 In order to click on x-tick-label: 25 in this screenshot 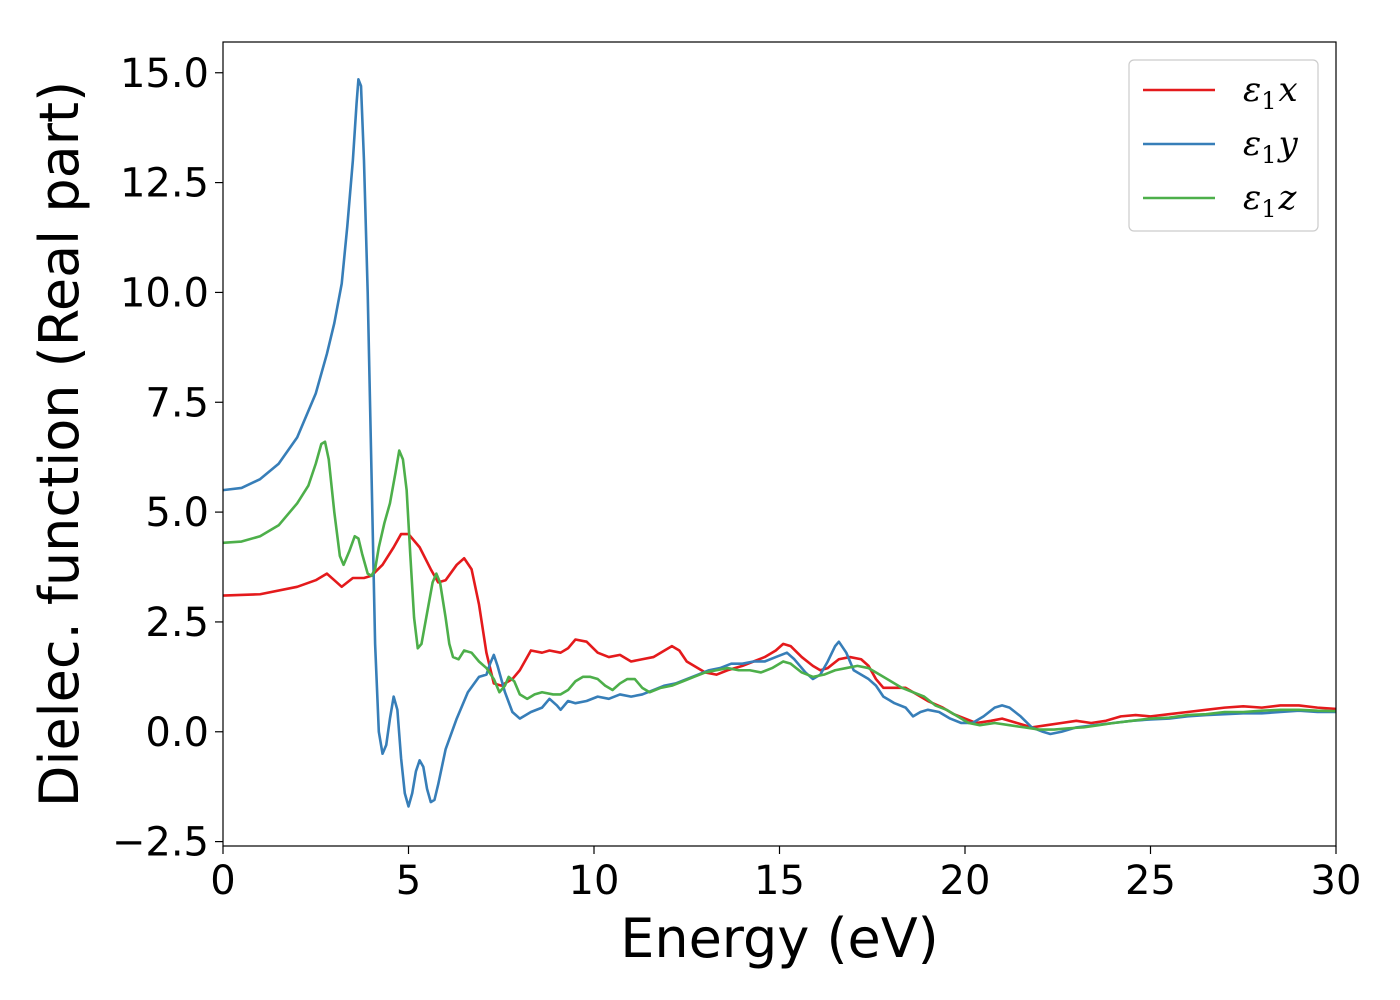, I will do `click(1150, 881)`.